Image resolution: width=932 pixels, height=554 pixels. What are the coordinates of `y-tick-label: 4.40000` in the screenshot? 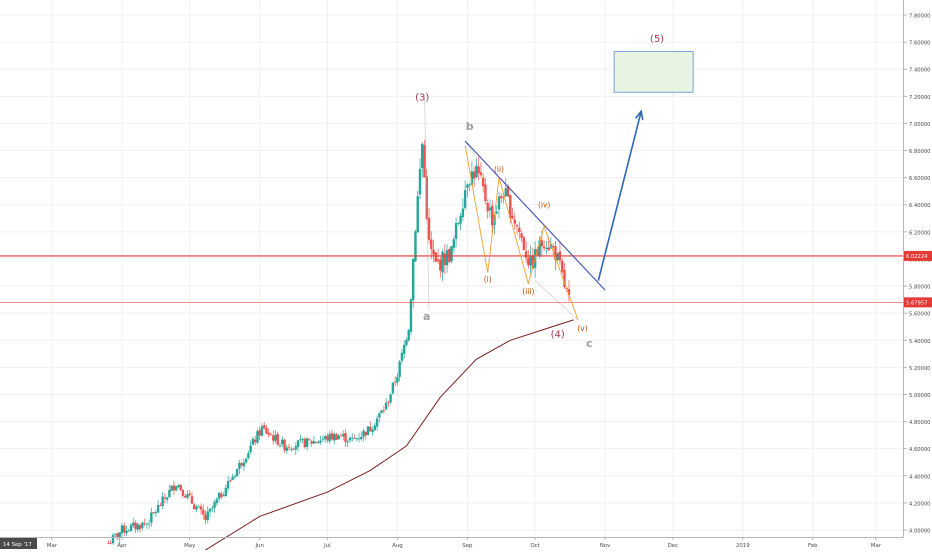 It's located at (919, 477).